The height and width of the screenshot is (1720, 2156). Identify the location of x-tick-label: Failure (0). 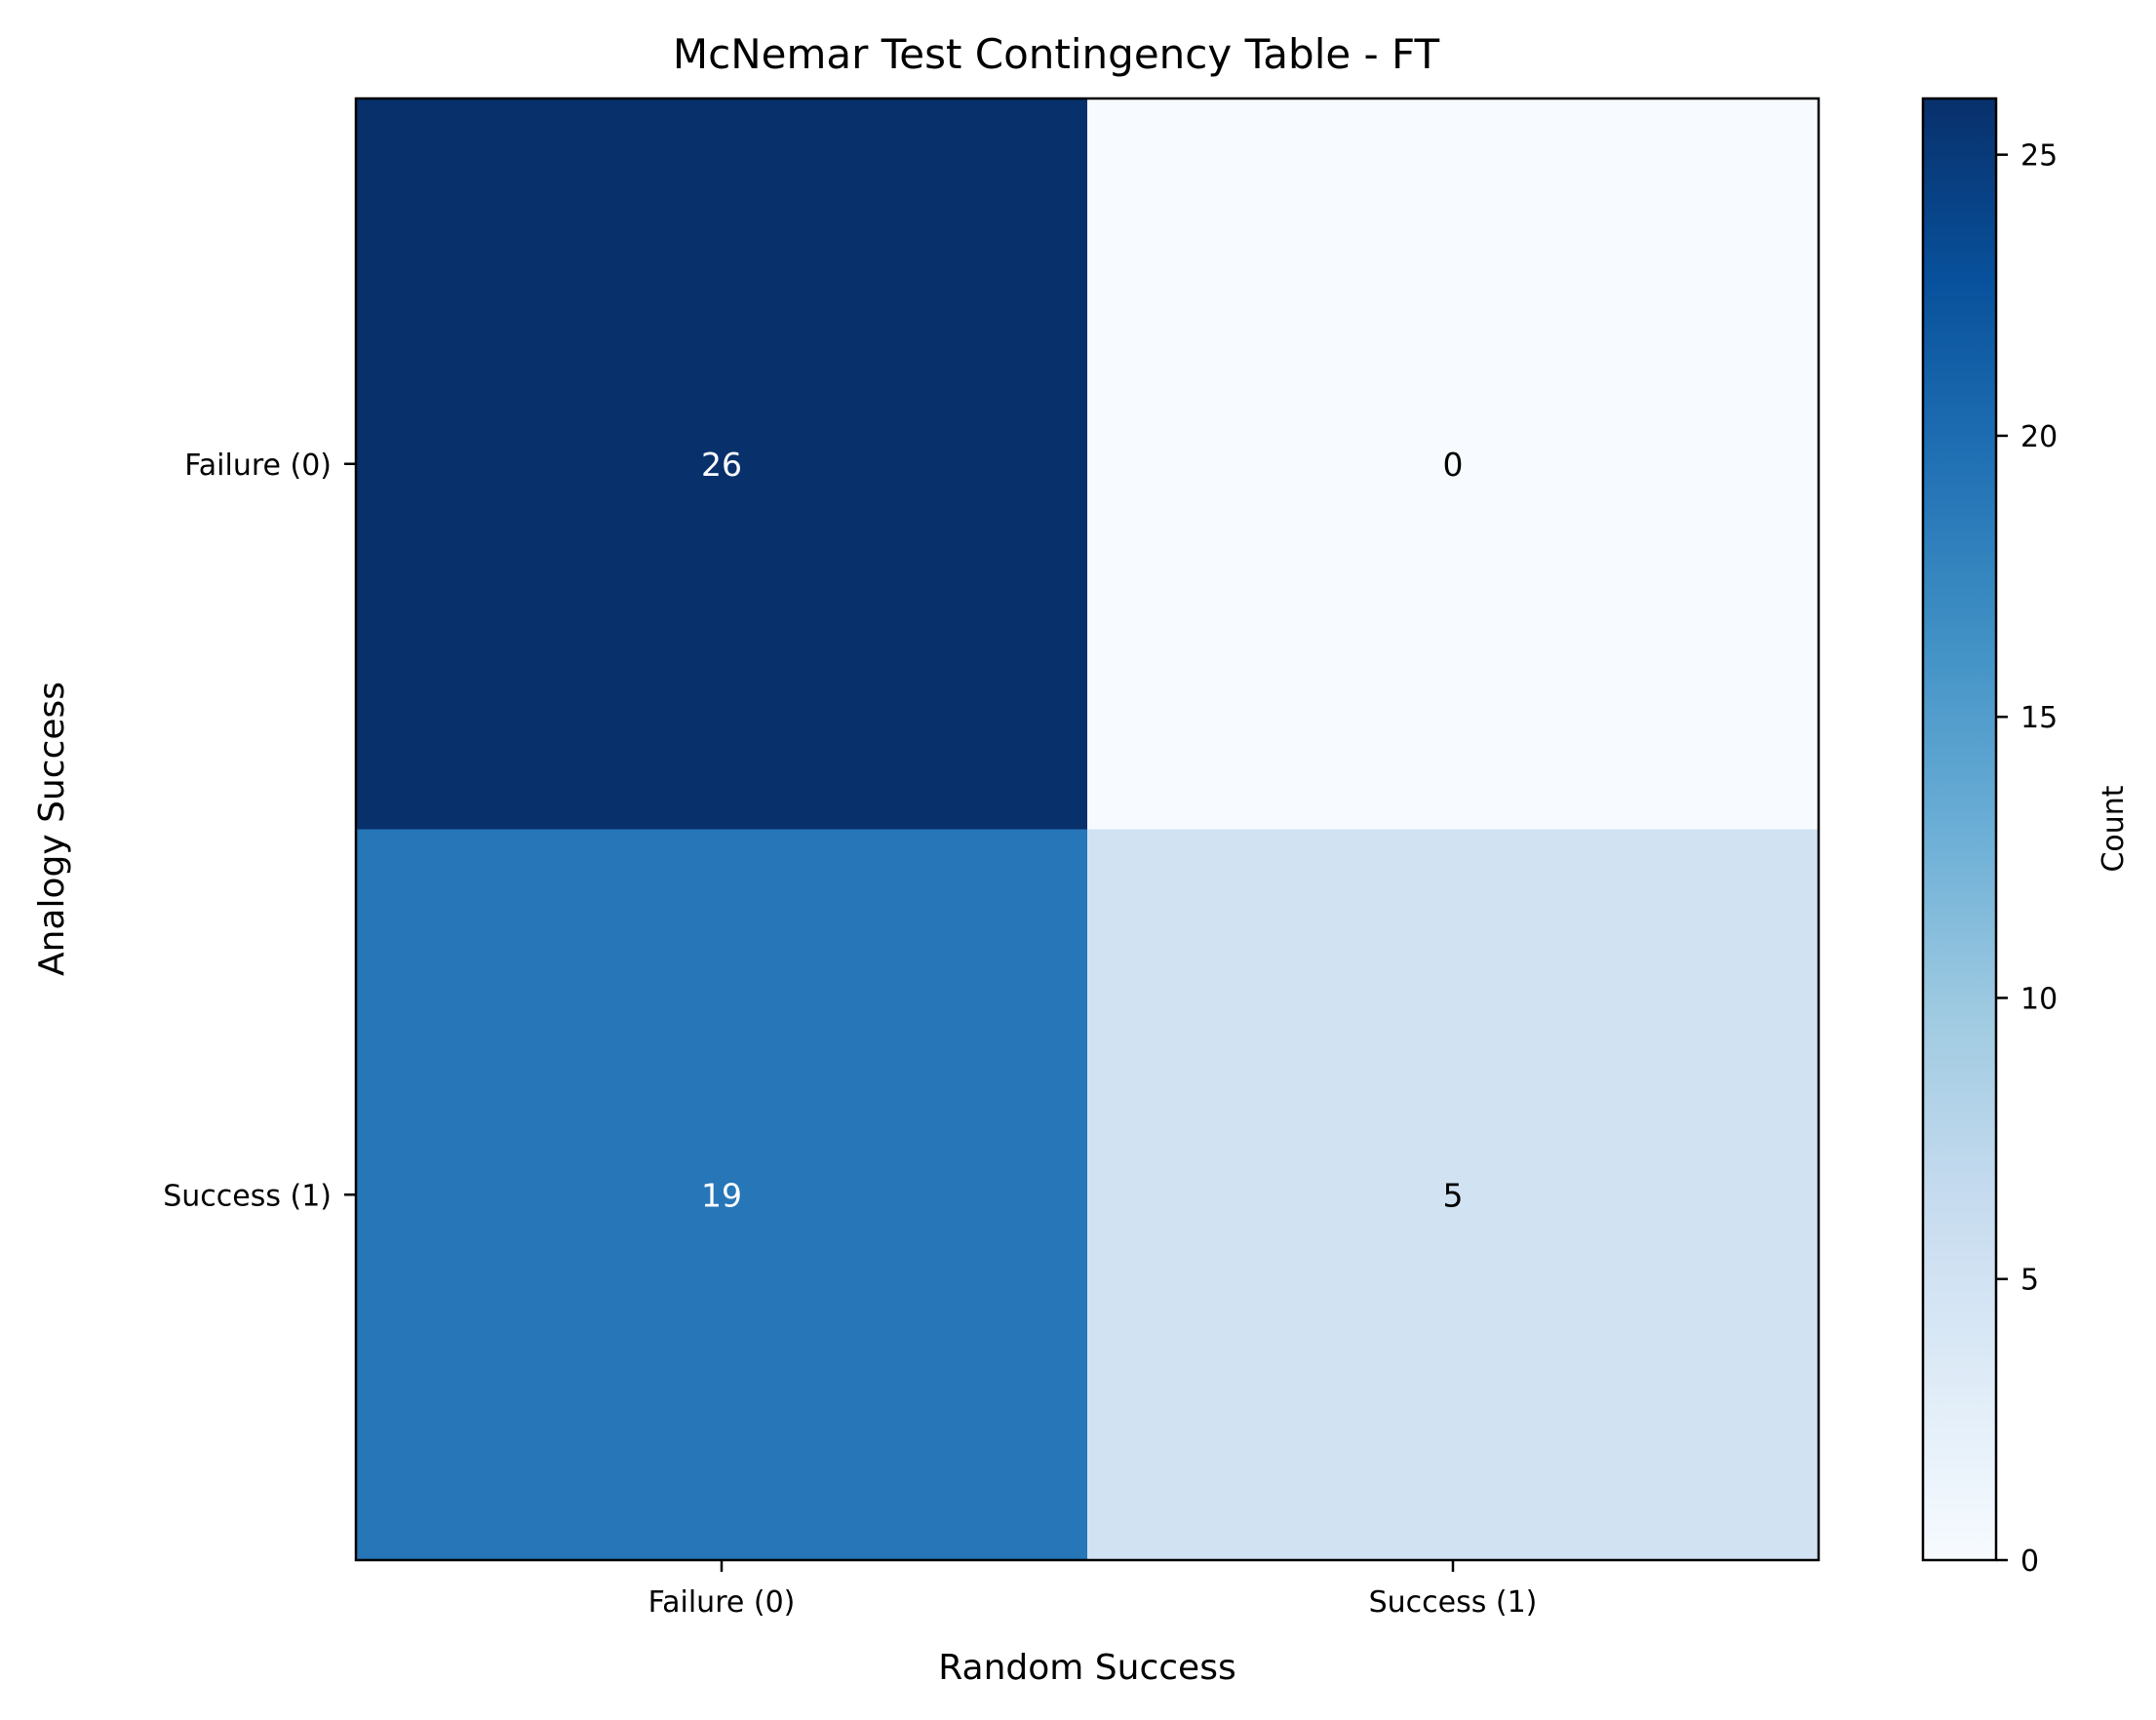
(722, 1602).